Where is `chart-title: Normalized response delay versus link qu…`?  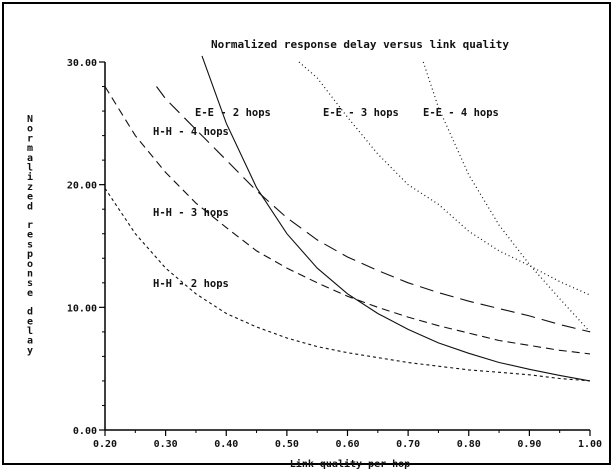 chart-title: Normalized response delay versus link qu… is located at coordinates (360, 44).